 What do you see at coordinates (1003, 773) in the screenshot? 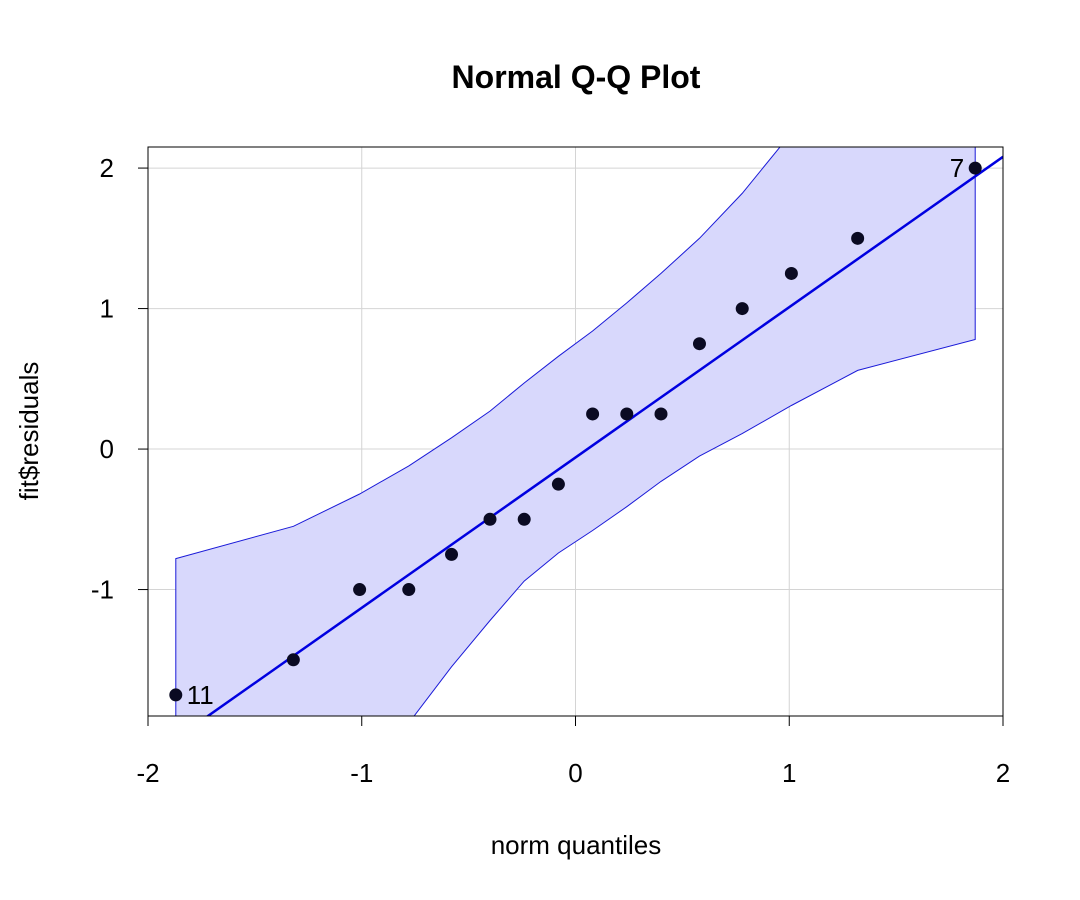
I see `x-tick-label: 2` at bounding box center [1003, 773].